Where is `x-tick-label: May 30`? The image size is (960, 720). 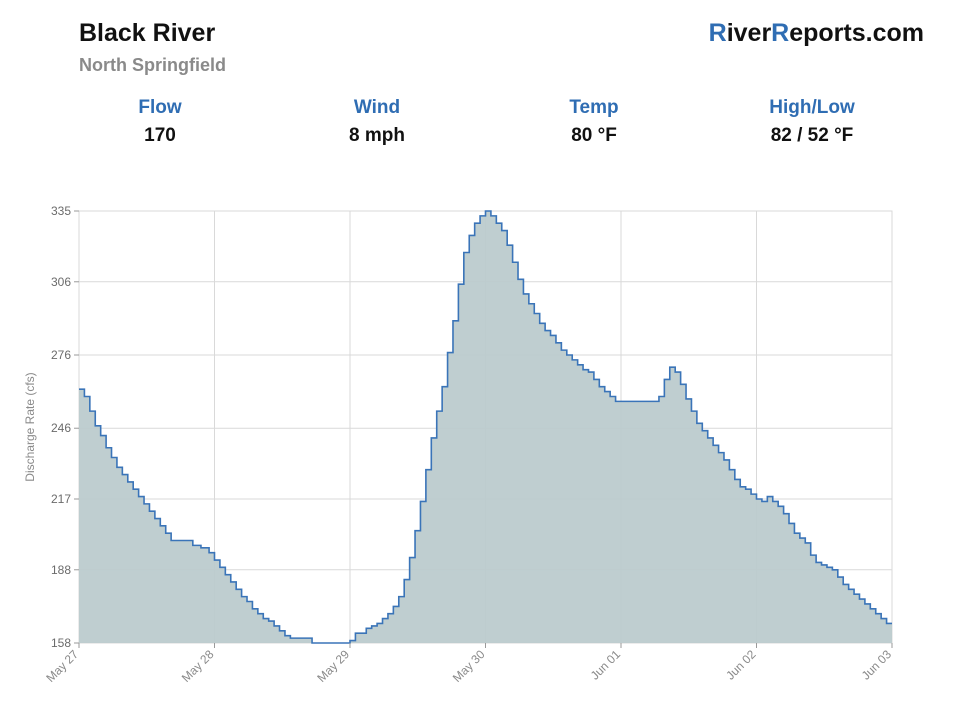
x-tick-label: May 30 is located at coordinates (469, 666).